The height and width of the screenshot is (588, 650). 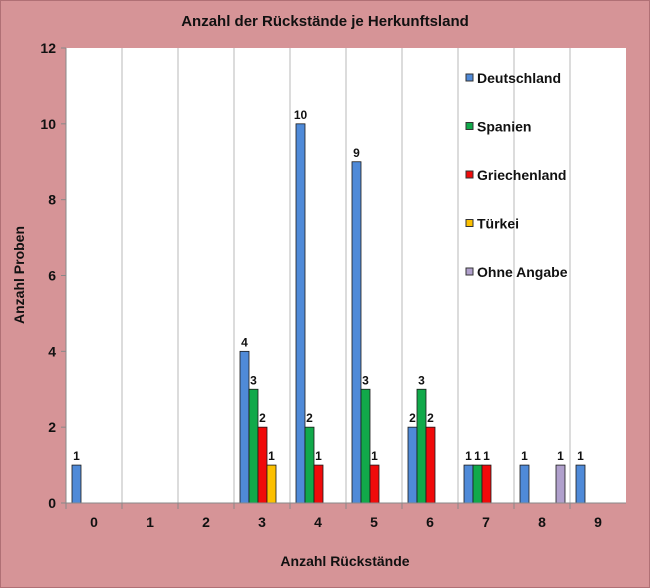 I want to click on legend-label: Ohne Angabe, so click(x=522, y=272).